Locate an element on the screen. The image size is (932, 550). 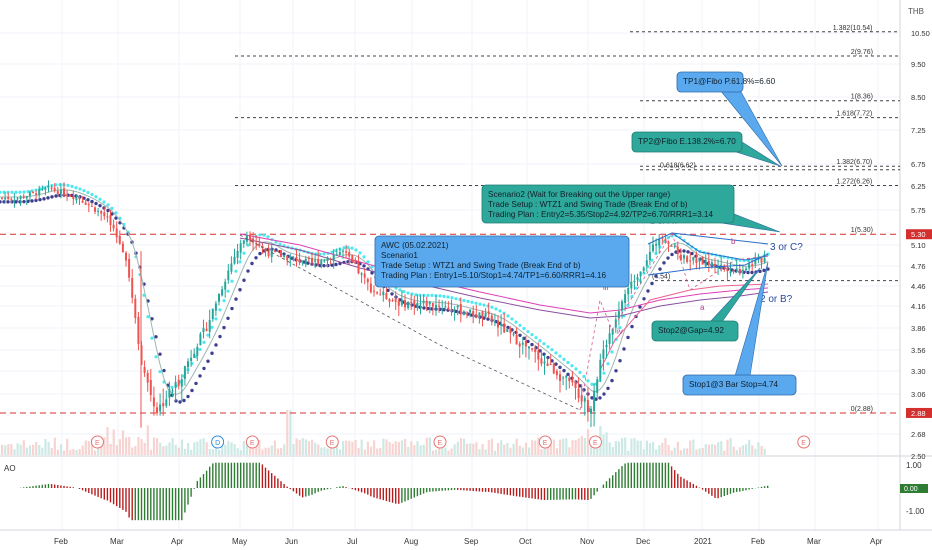
fib-level-label: 1.272(6.26) is located at coordinates (854, 182).